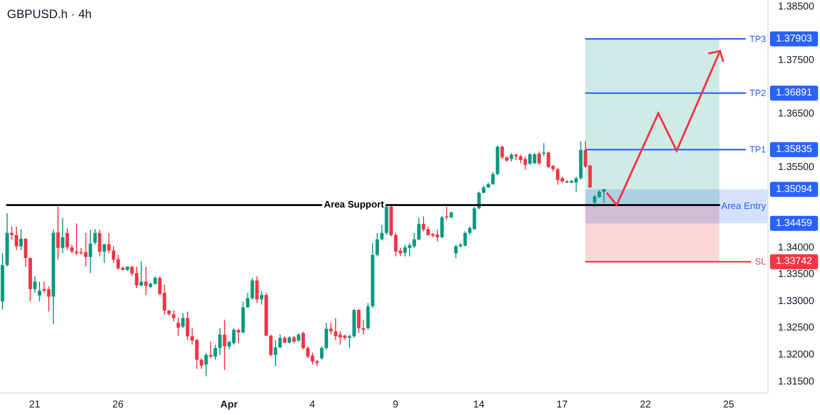 The width and height of the screenshot is (820, 415). I want to click on y-tick-label: 1.37500, so click(796, 60).